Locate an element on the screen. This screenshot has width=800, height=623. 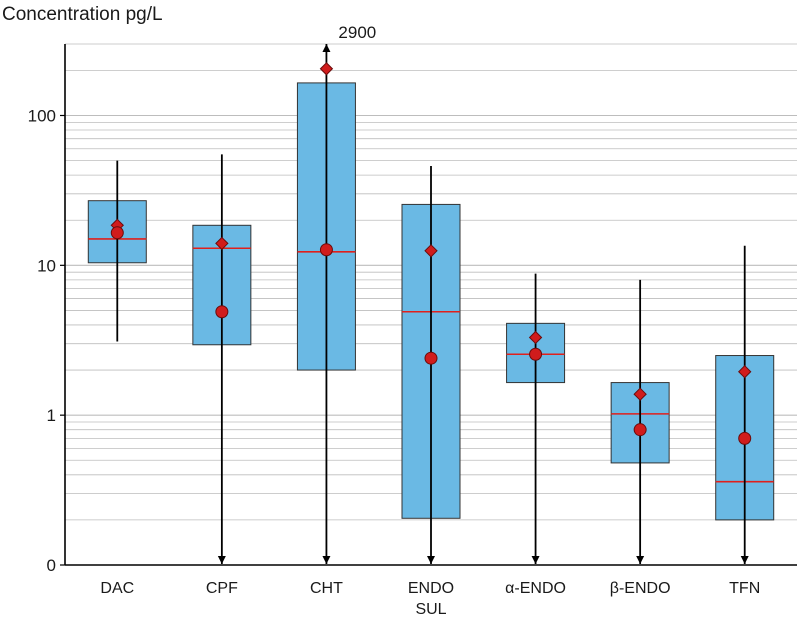
max-value-annotation: 2900 is located at coordinates (357, 32).